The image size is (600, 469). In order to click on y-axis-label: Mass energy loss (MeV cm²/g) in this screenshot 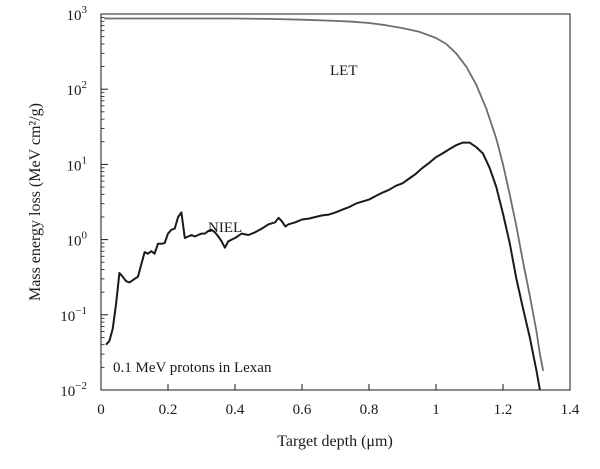, I will do `click(35, 202)`.